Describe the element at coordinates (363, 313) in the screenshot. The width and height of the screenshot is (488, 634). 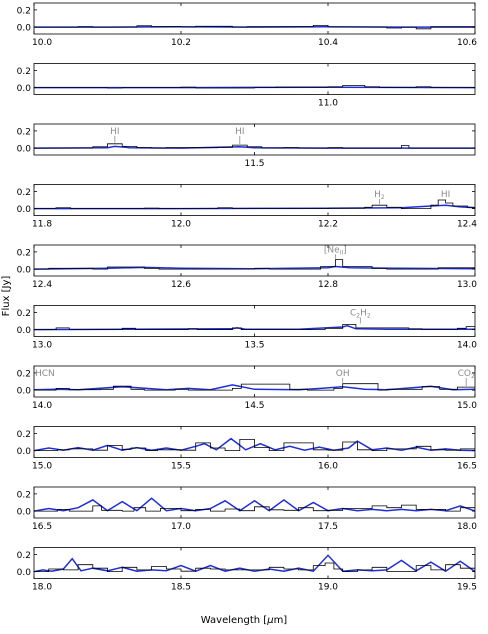
I see `annotation-text-mid: H` at that location.